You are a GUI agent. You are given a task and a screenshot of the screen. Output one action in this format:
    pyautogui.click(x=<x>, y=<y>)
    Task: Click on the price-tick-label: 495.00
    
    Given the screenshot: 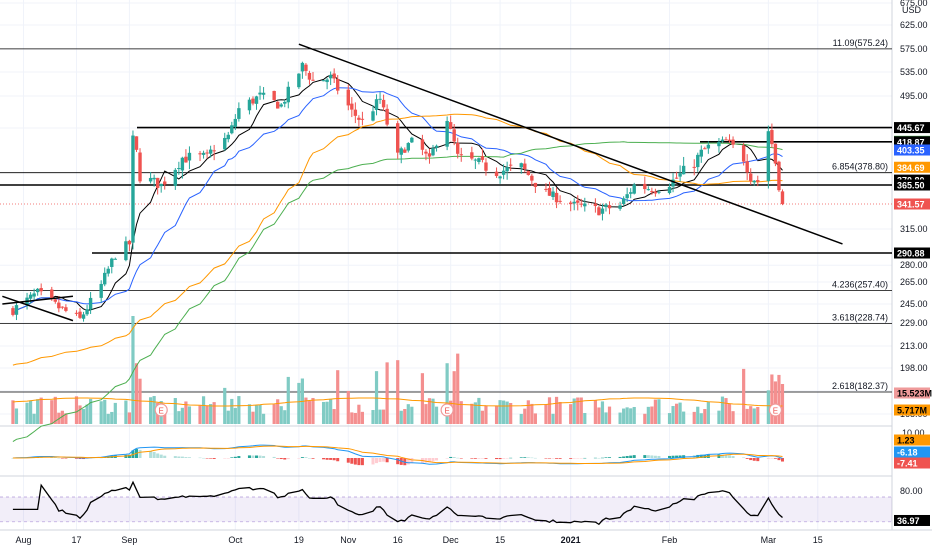 What is the action you would take?
    pyautogui.click(x=914, y=96)
    